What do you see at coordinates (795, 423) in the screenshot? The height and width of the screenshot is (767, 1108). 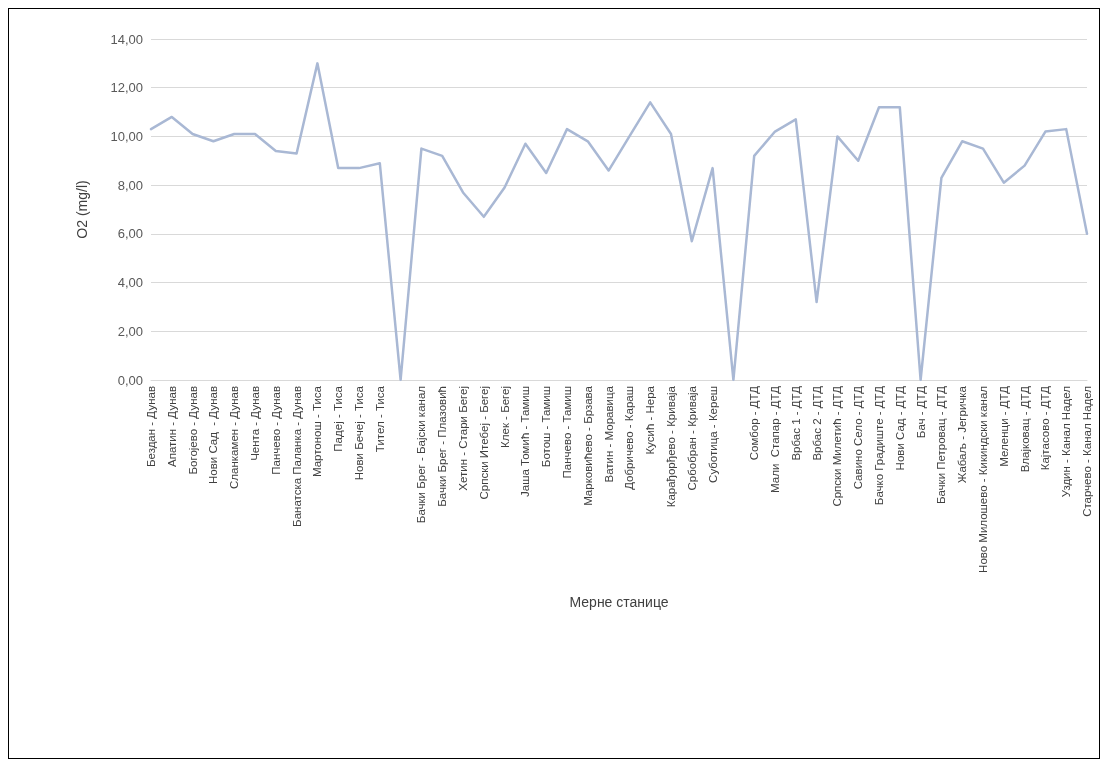 I see `x-tick-label: Врбас 1 - ДТД` at bounding box center [795, 423].